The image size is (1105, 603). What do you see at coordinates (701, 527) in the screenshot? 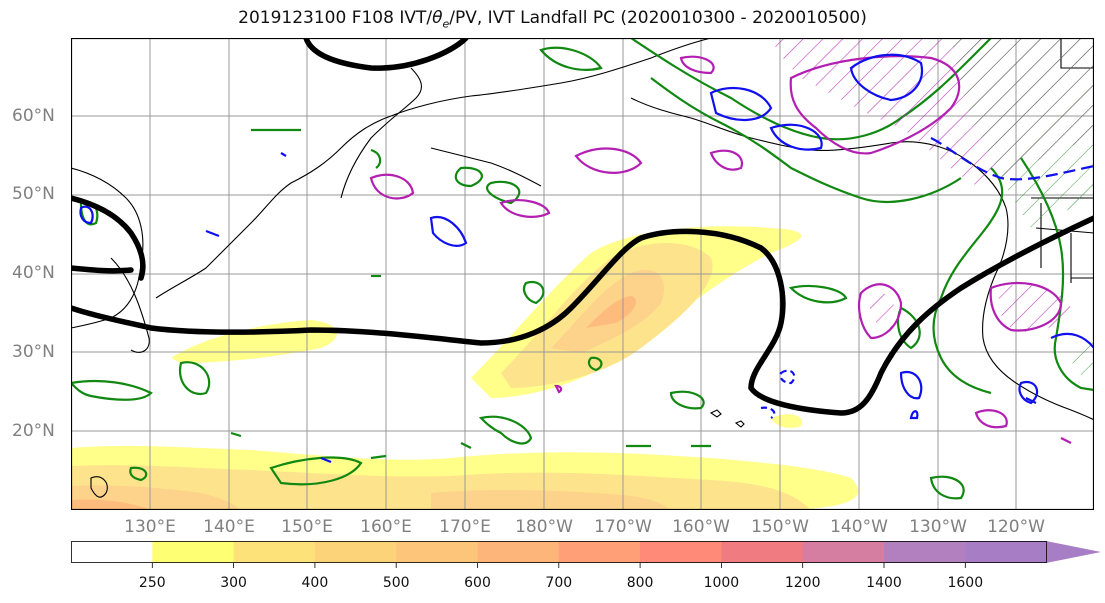
I see `lon-label-160w: 160°W` at bounding box center [701, 527].